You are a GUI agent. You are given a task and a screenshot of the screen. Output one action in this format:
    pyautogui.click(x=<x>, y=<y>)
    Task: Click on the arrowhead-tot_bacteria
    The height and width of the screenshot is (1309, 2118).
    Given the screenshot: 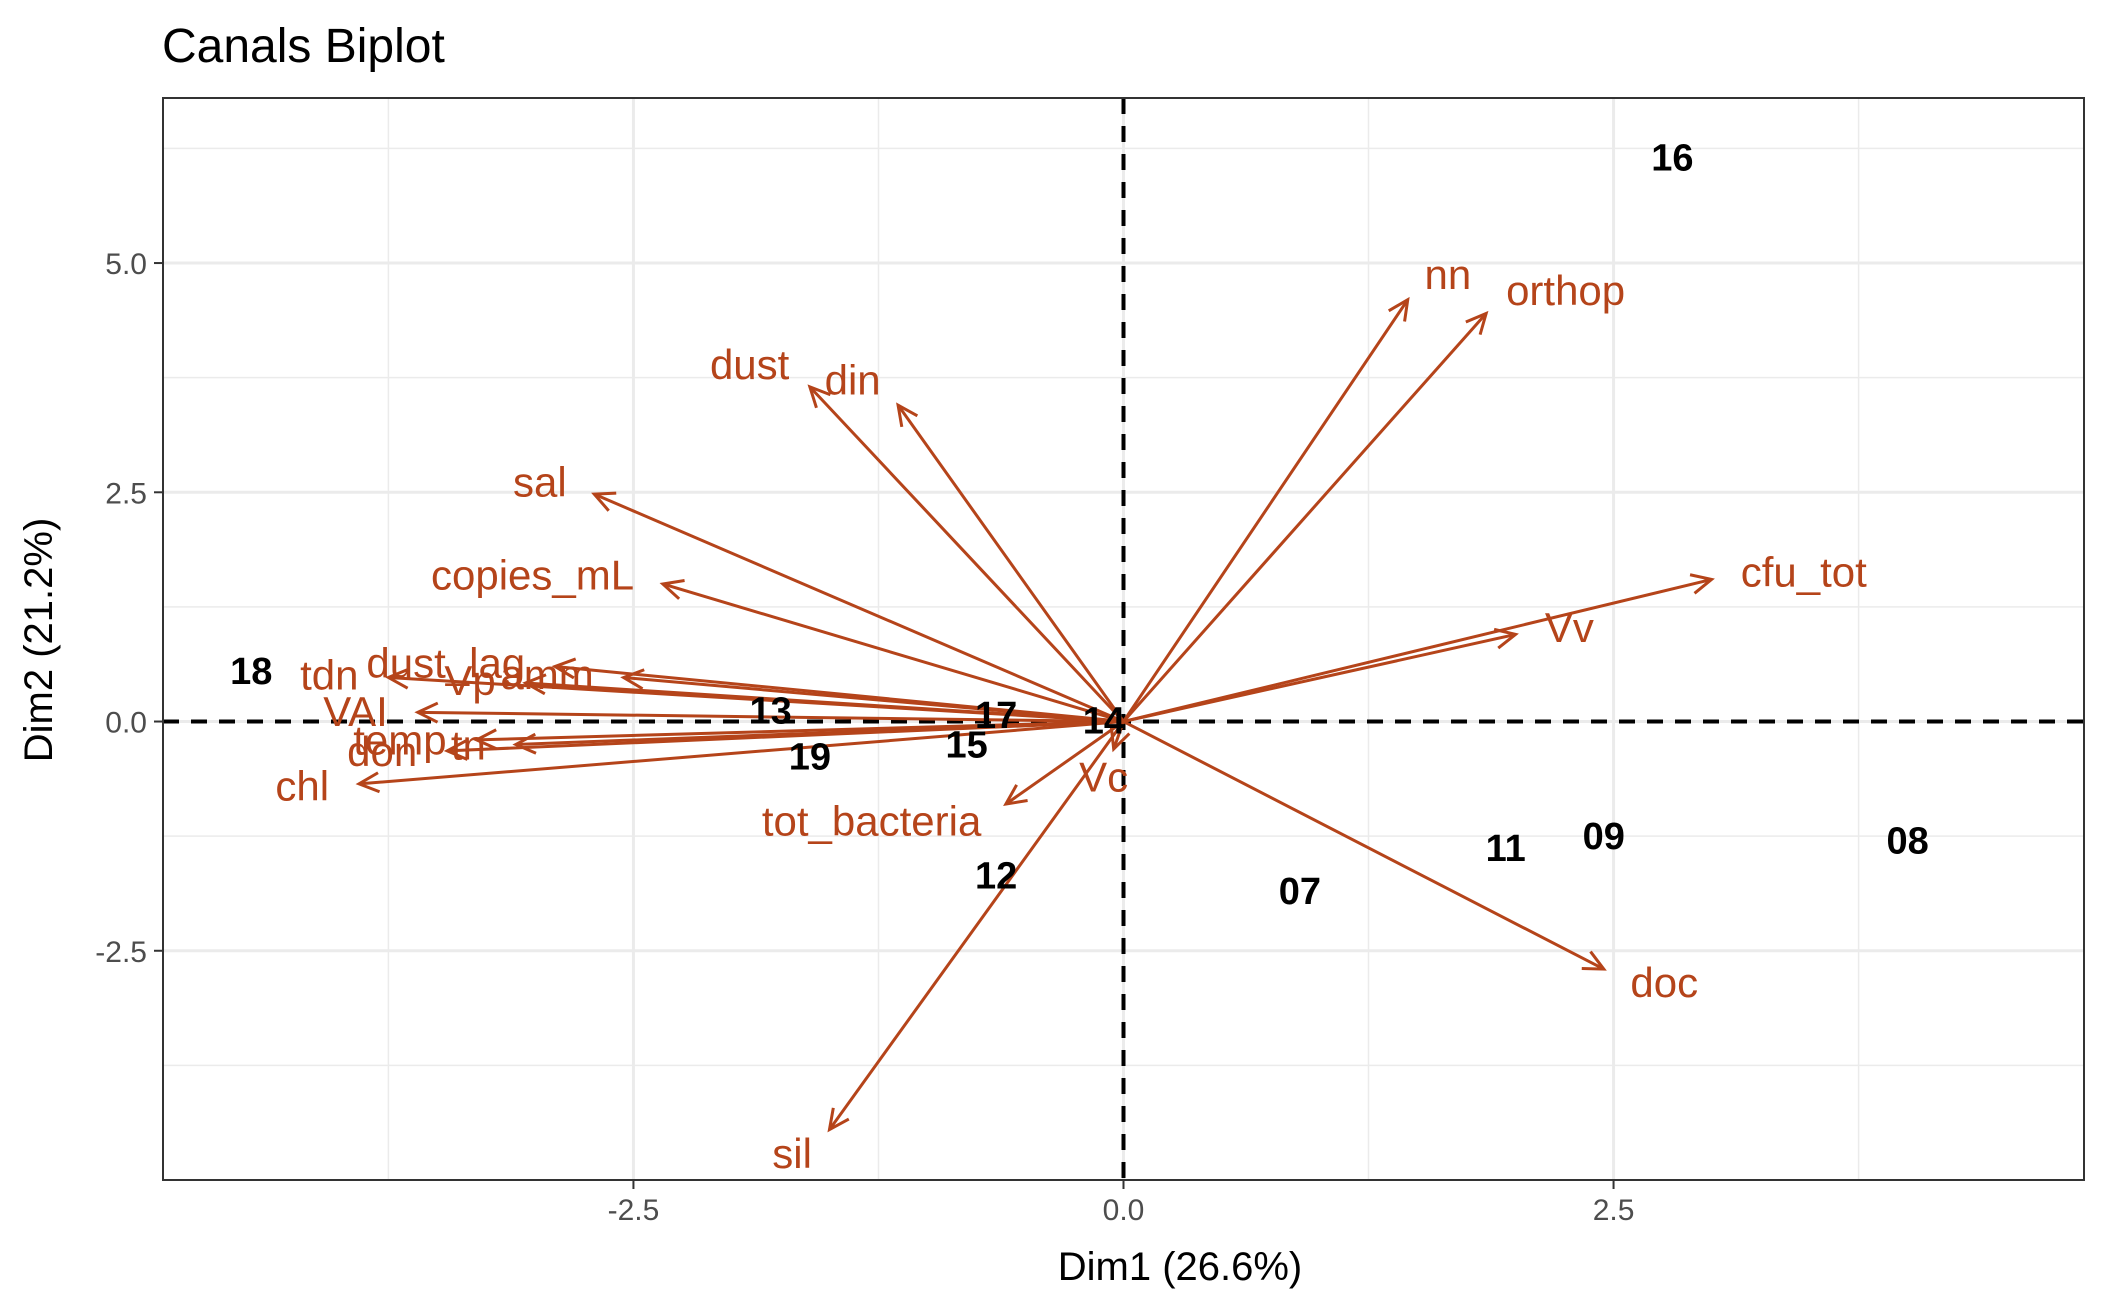 What is the action you would take?
    pyautogui.click(x=1015, y=795)
    